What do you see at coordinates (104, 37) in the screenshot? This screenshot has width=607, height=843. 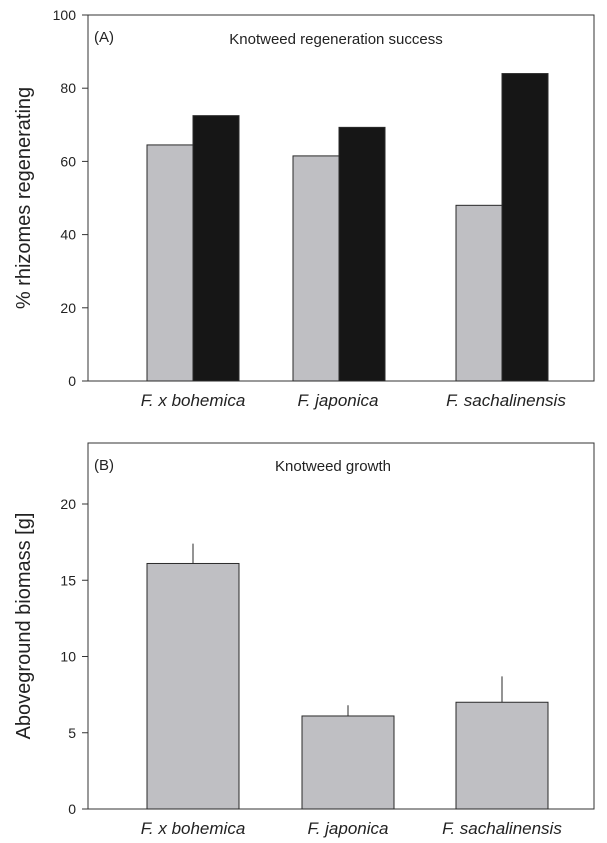 I see `panel-a-label: (A)` at bounding box center [104, 37].